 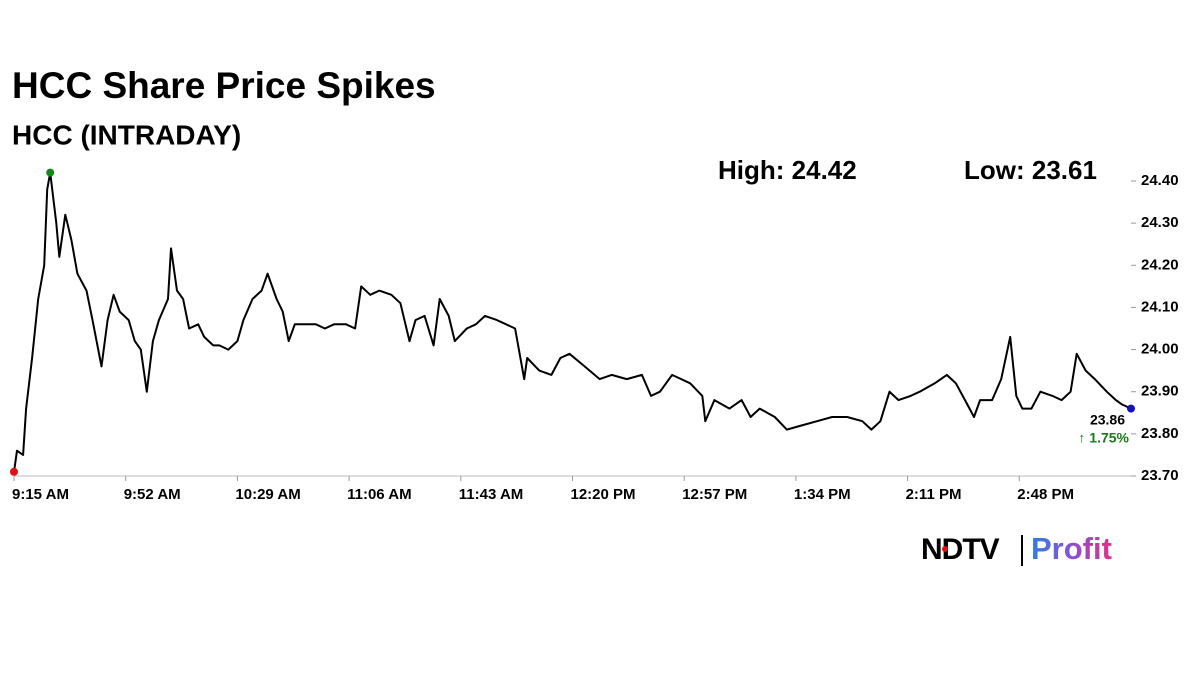 I want to click on brand-dot, so click(x=945, y=549).